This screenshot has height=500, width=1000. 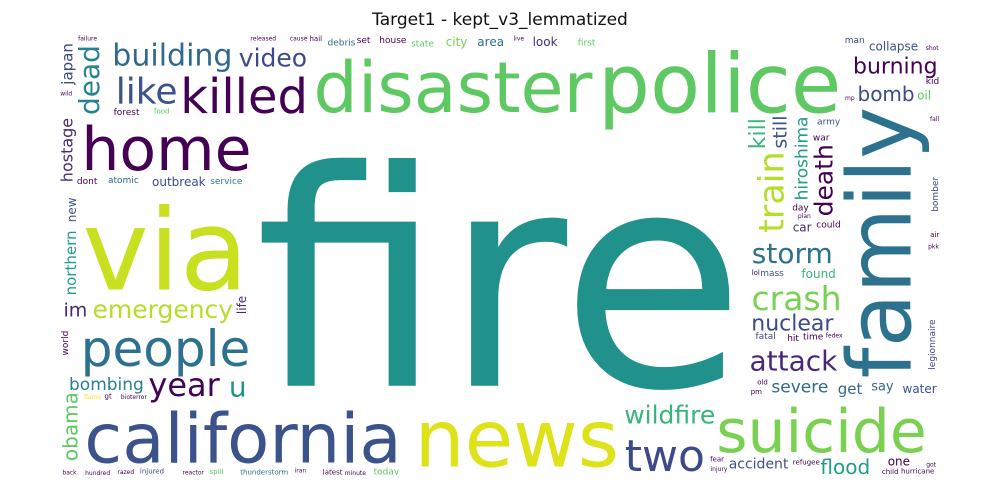 I want to click on word-japan: japan, so click(x=68, y=64).